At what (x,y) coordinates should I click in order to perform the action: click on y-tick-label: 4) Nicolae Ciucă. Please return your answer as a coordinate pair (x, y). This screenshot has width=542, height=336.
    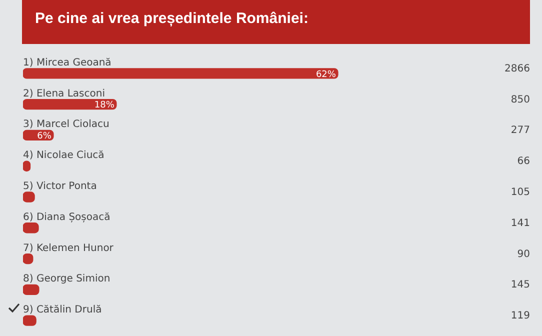
    Looking at the image, I should click on (63, 156).